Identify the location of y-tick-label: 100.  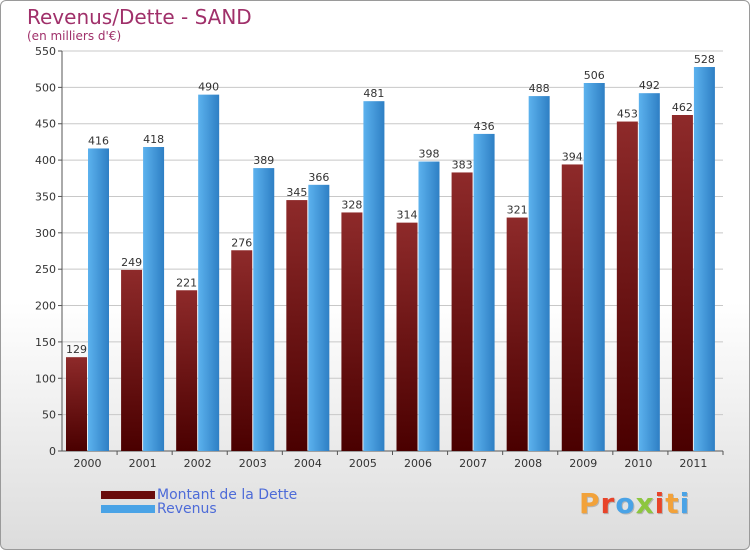
(45, 378).